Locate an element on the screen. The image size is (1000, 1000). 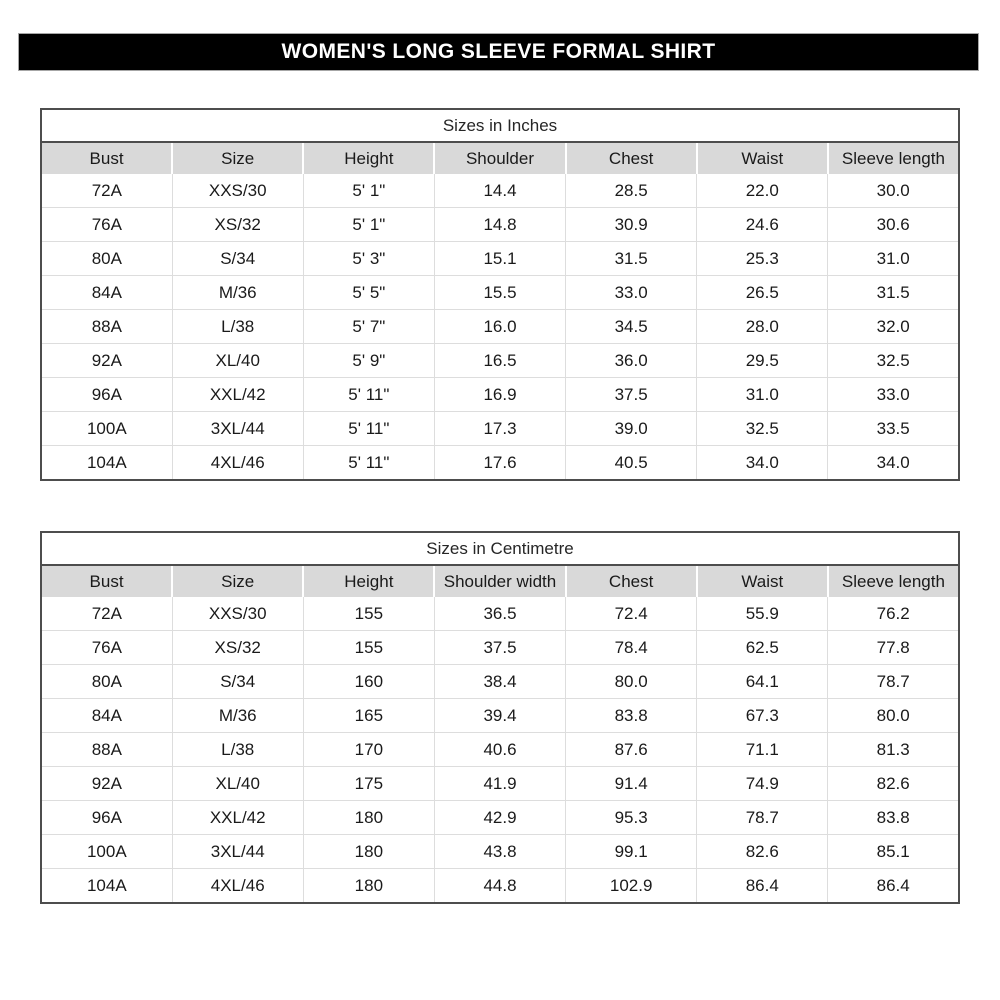
table-cell: S/34 is located at coordinates (237, 258).